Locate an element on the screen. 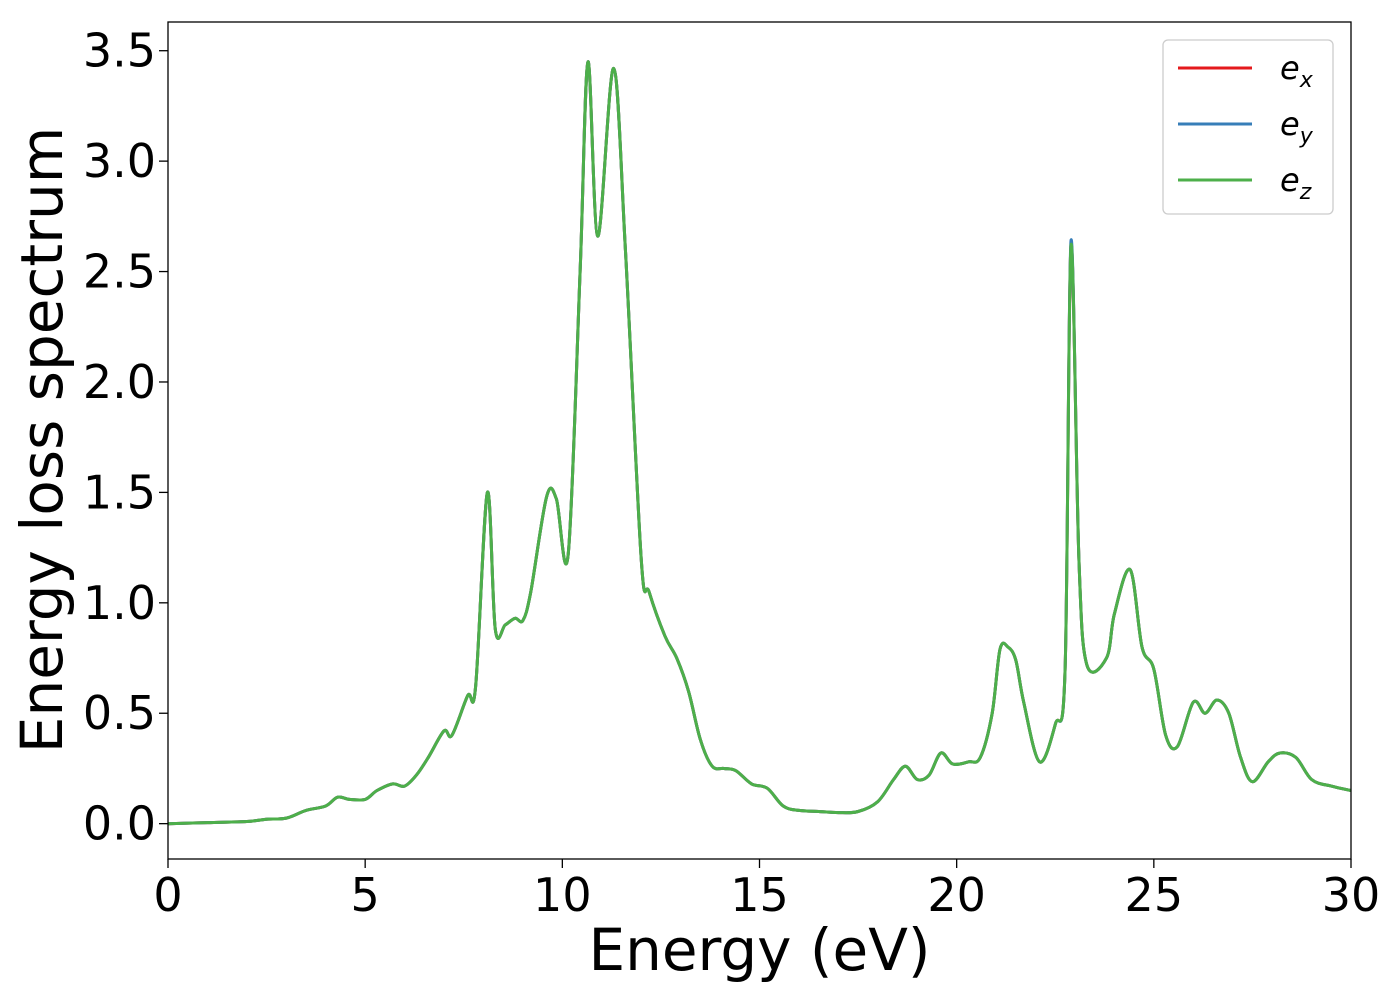 The image size is (1400, 1000). legend-label: ey is located at coordinates (1297, 127).